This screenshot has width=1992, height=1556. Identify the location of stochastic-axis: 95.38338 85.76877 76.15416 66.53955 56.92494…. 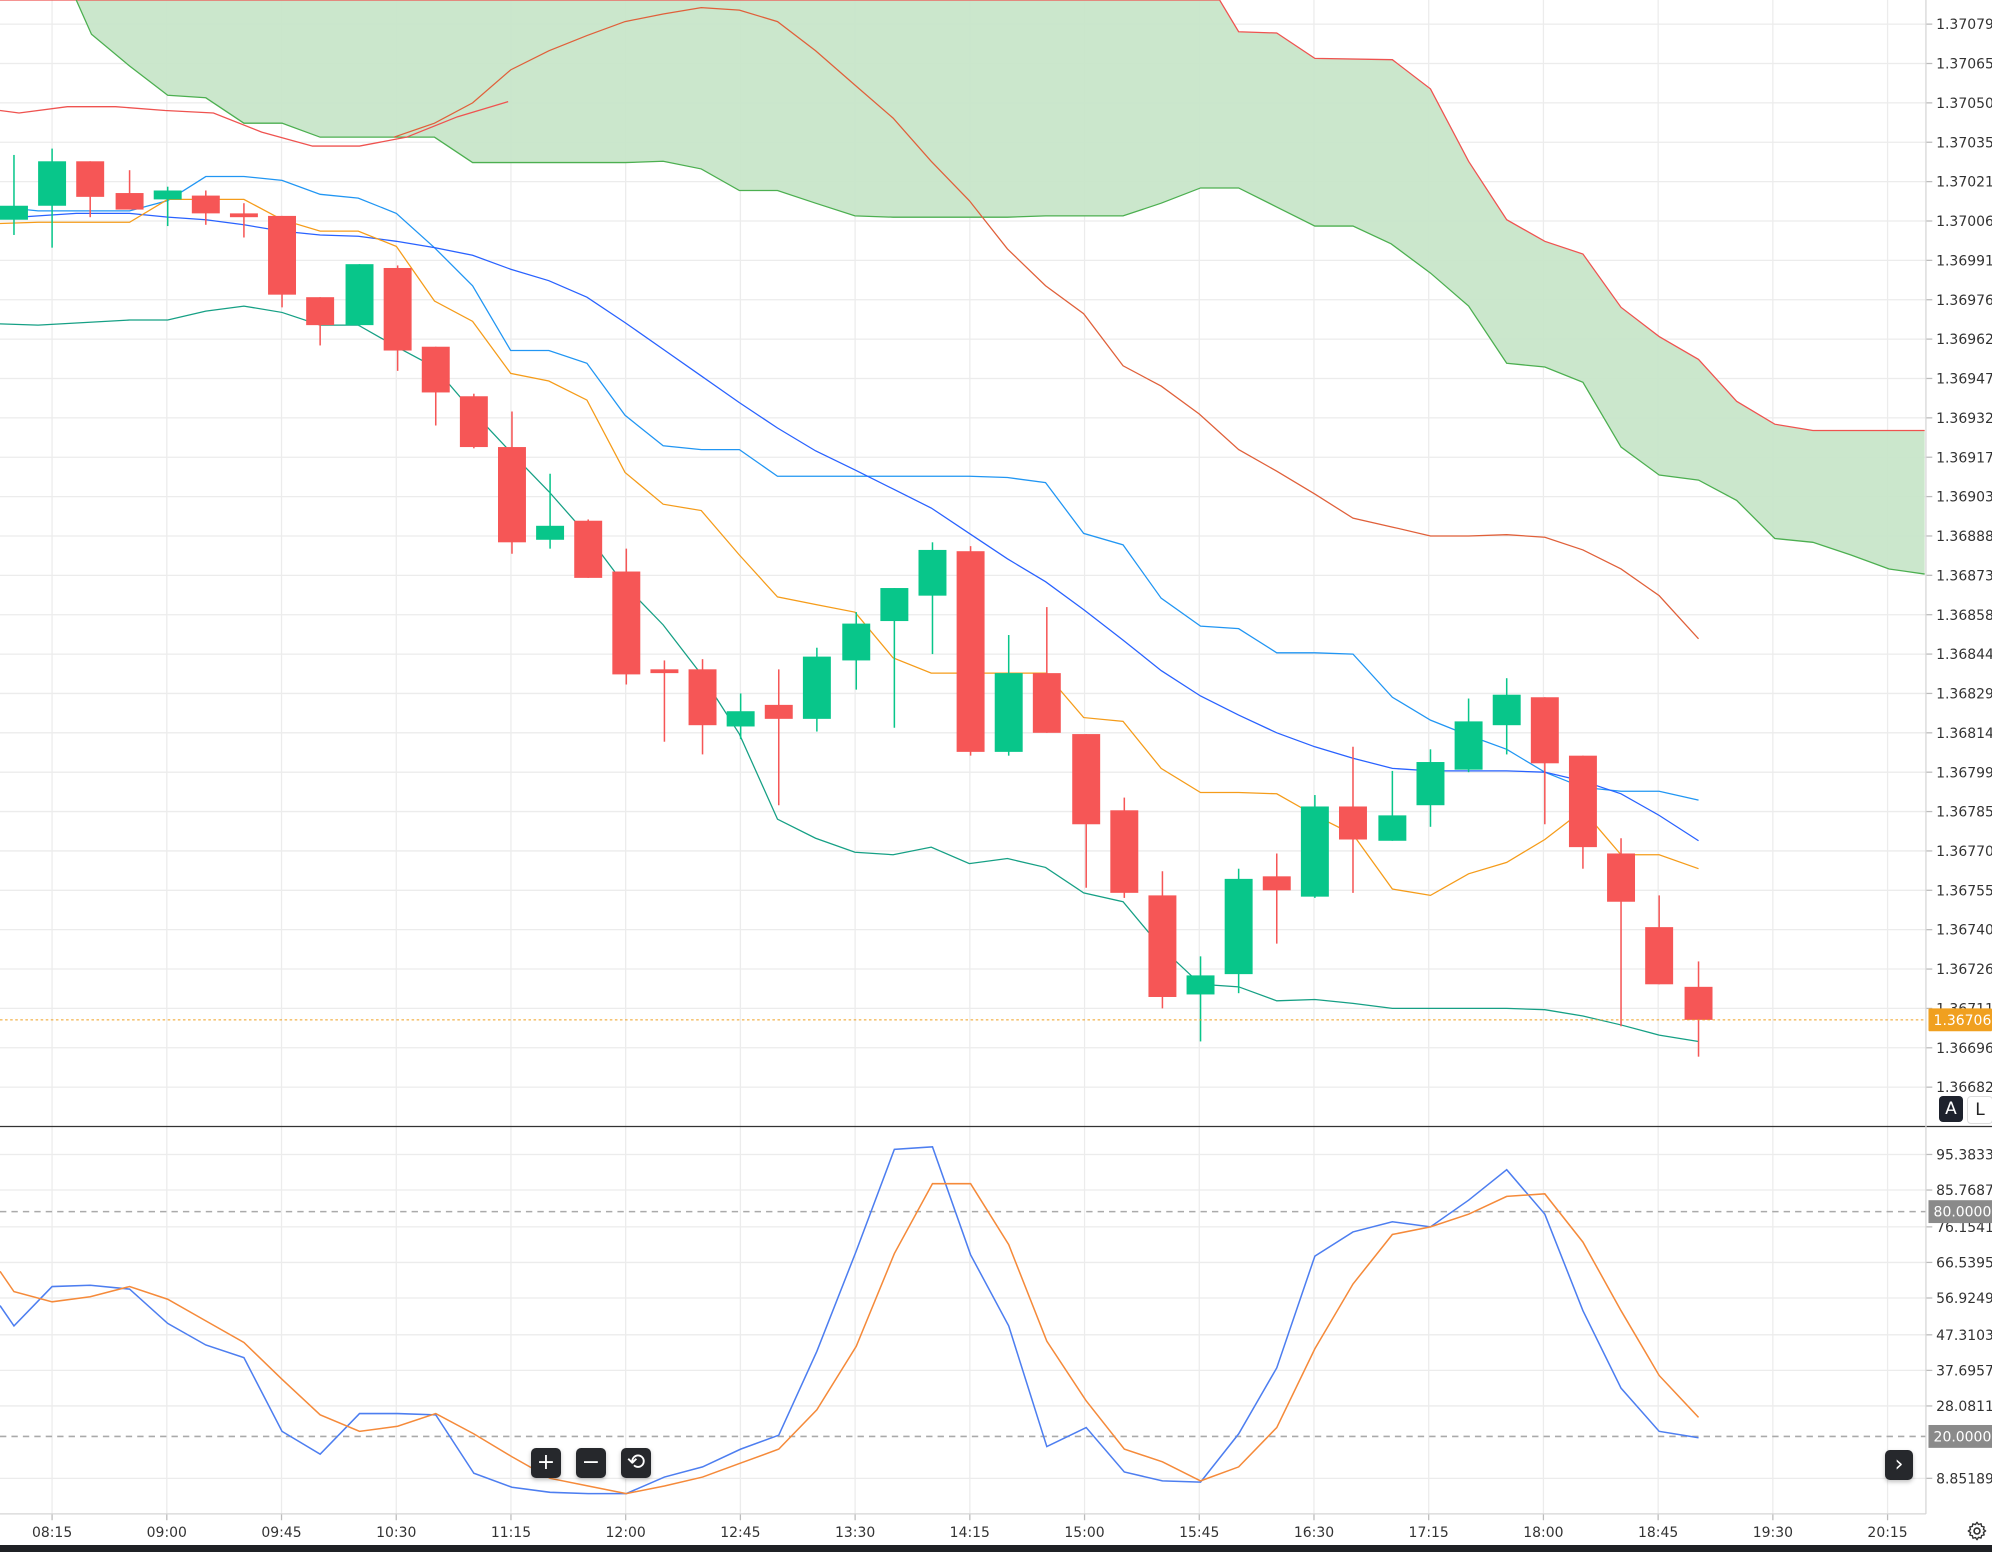
(1958, 1318).